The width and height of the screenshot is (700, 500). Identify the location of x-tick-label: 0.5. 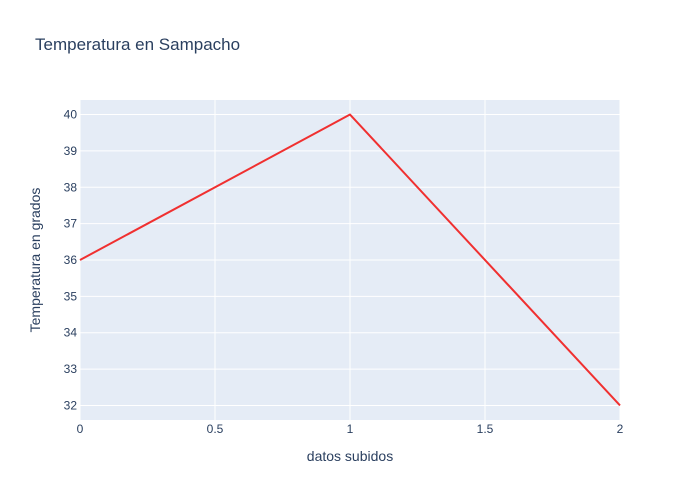
(215, 429).